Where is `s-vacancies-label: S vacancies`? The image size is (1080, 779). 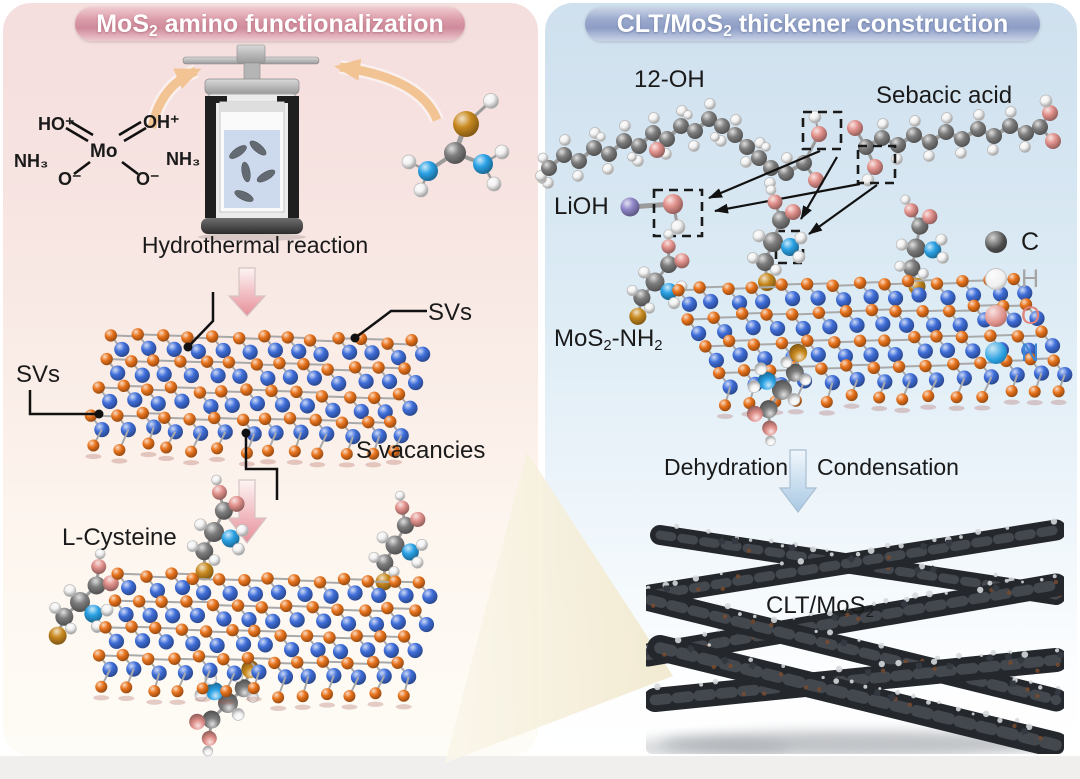 s-vacancies-label: S vacancies is located at coordinates (421, 450).